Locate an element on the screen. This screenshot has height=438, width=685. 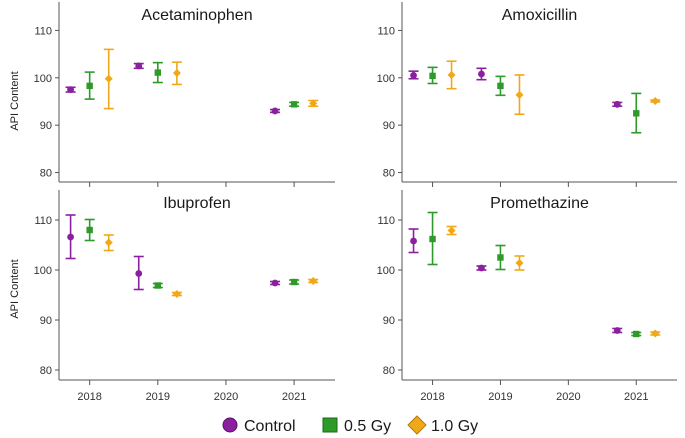
y-axis-label-bottom: API Content is located at coordinates (15, 288).